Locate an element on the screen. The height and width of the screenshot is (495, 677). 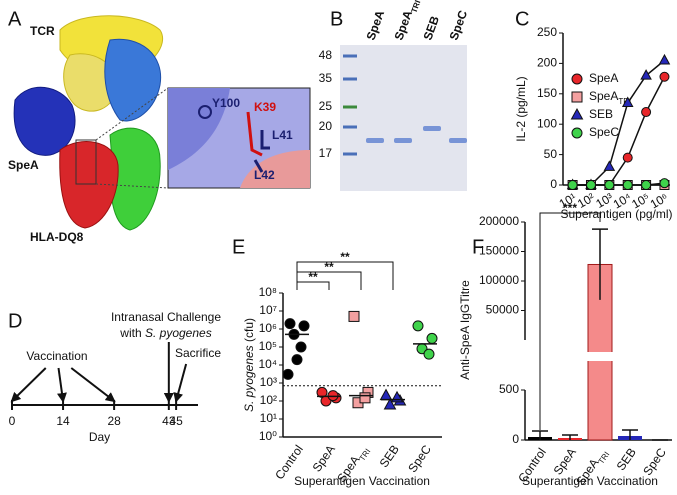
lane-label-main: SpeC is located at coordinates (459, 25).